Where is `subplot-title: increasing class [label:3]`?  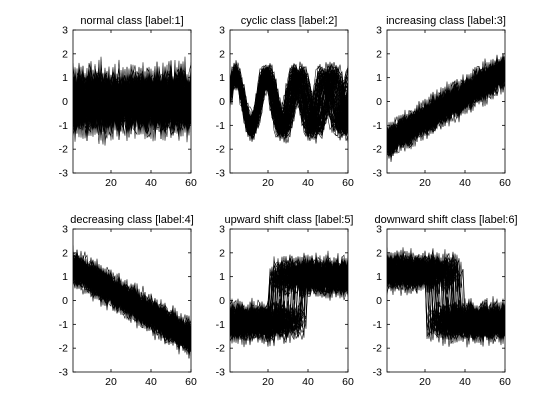
subplot-title: increasing class [label:3] is located at coordinates (446, 21).